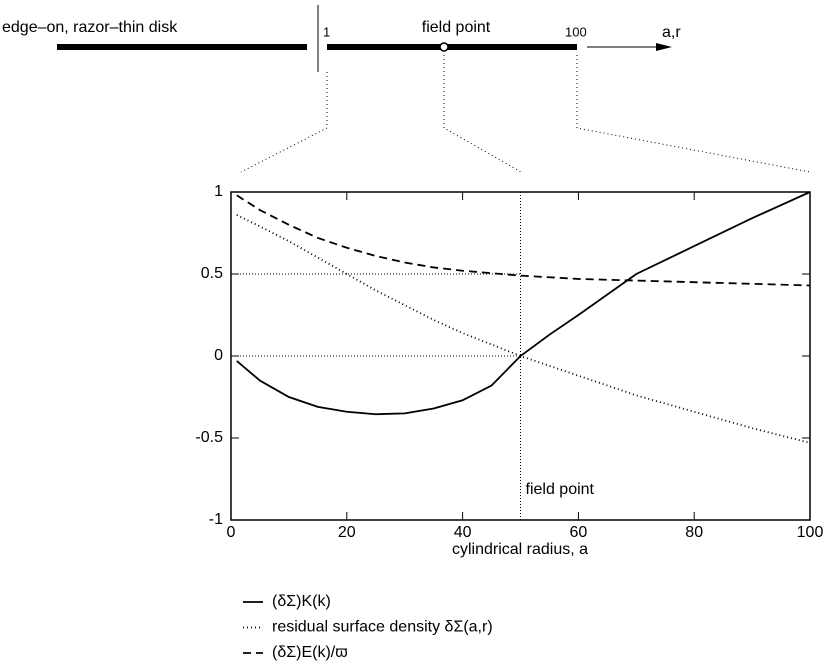  I want to click on schematic-label: edge–on, razor–thin disk, so click(90, 27).